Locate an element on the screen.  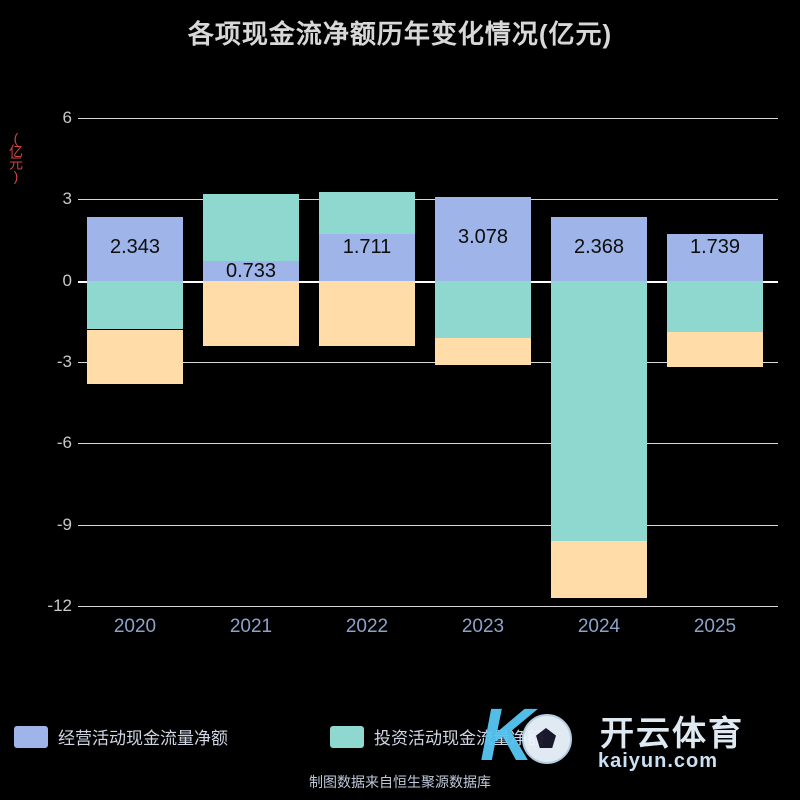
ytick-minus3: -3 is located at coordinates (64, 361).